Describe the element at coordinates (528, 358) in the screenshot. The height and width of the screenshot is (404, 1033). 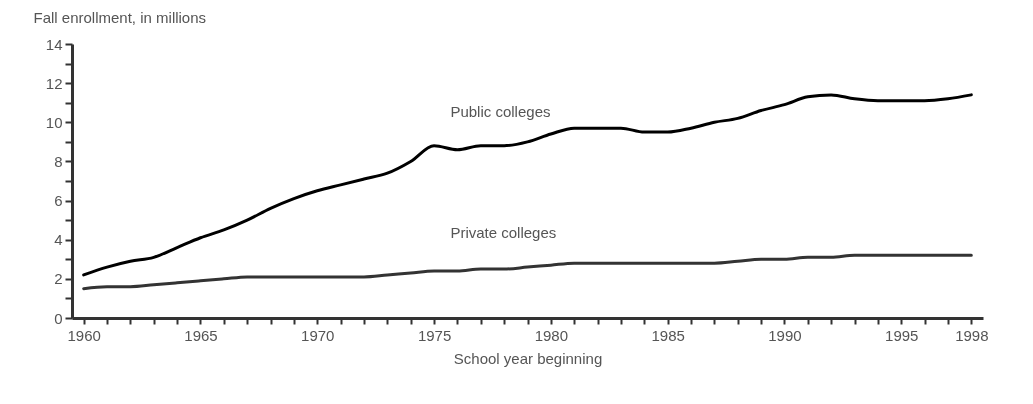
I see `x-axis-title: School year beginning` at that location.